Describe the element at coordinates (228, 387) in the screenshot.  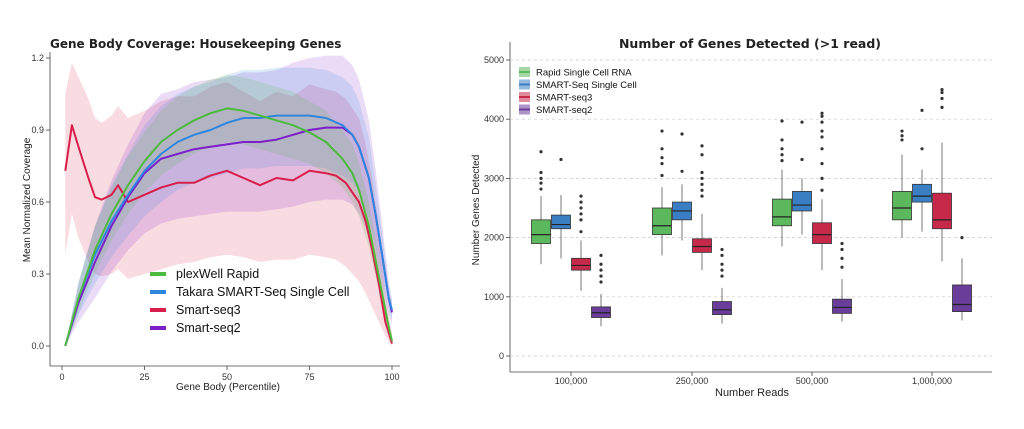
I see `chart1-xlabel: Gene Body (Percentile)` at that location.